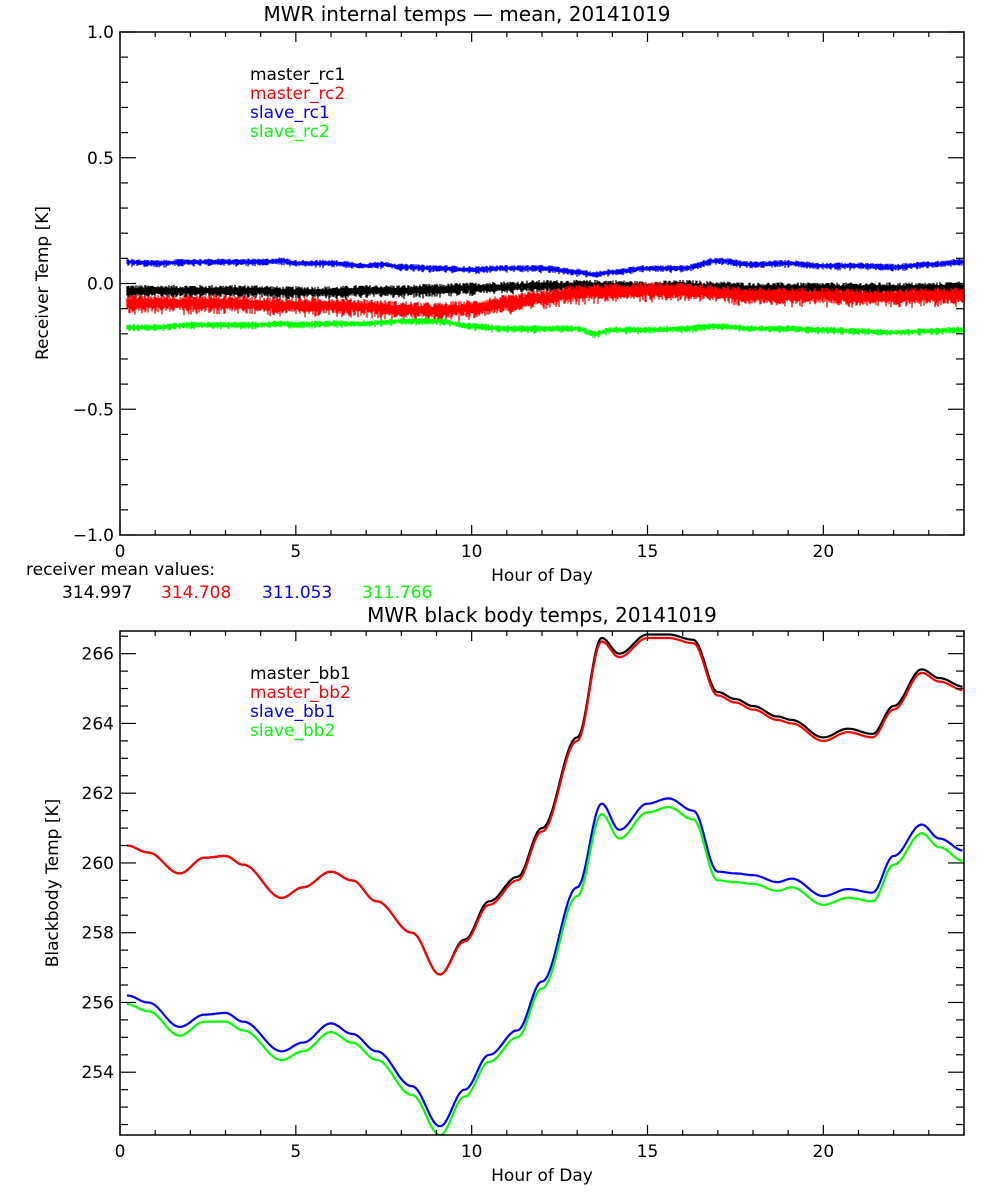 This screenshot has width=1000, height=1200. Describe the element at coordinates (300, 693) in the screenshot. I see `legend-entry: master_bb2` at that location.